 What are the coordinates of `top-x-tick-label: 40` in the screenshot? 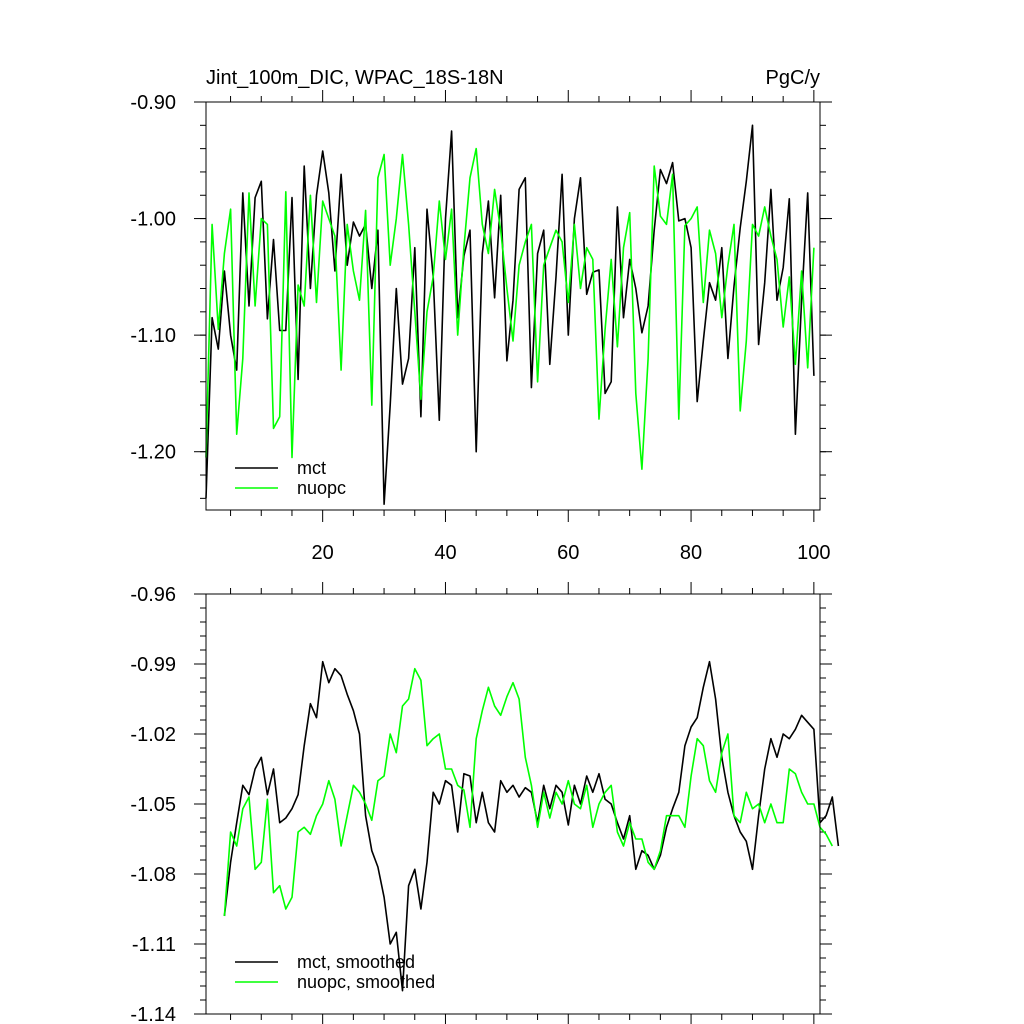 It's located at (445, 553).